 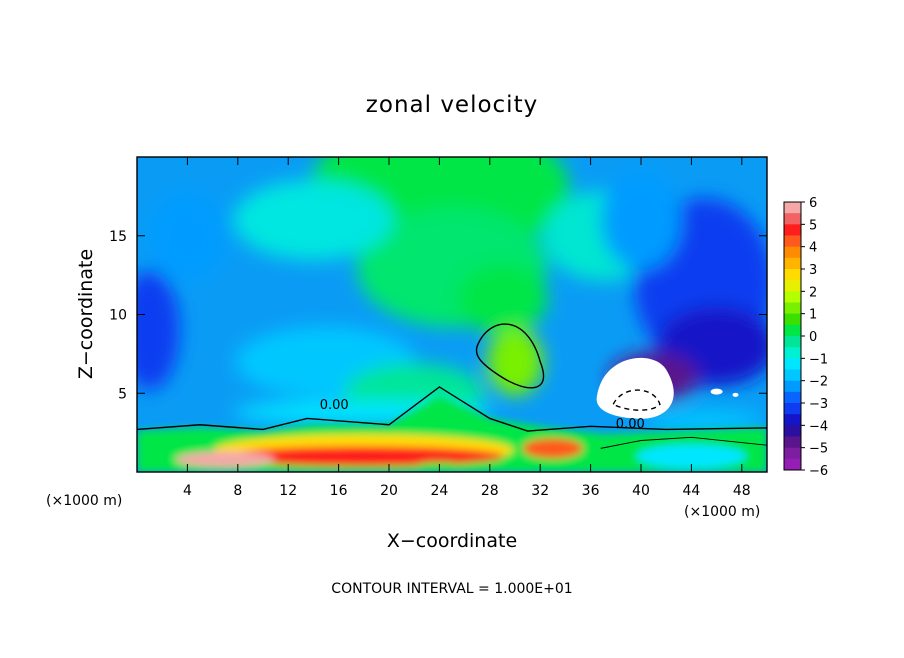 I want to click on colorbar-label: 3, so click(x=813, y=270).